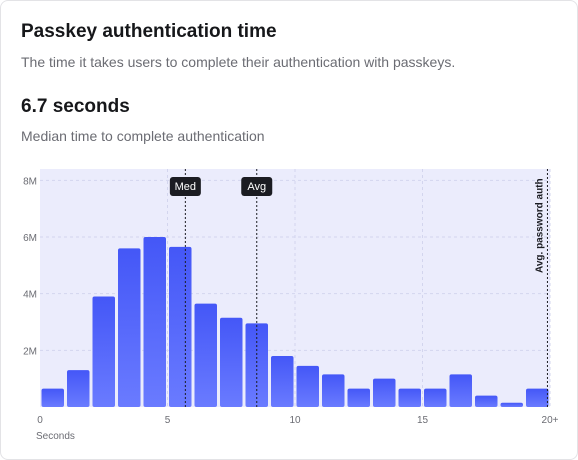  What do you see at coordinates (149, 31) in the screenshot?
I see `card-title: Passkey authentication time` at bounding box center [149, 31].